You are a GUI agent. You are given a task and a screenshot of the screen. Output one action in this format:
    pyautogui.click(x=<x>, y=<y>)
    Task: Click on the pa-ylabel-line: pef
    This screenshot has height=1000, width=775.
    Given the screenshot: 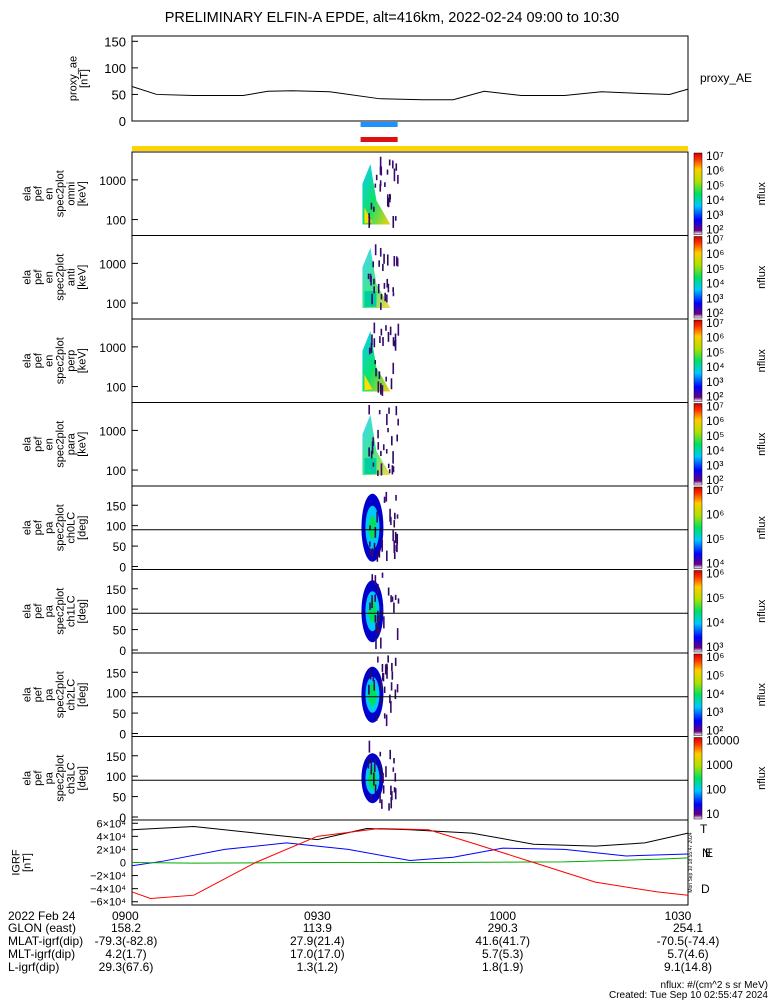 What is the action you would take?
    pyautogui.click(x=39, y=527)
    